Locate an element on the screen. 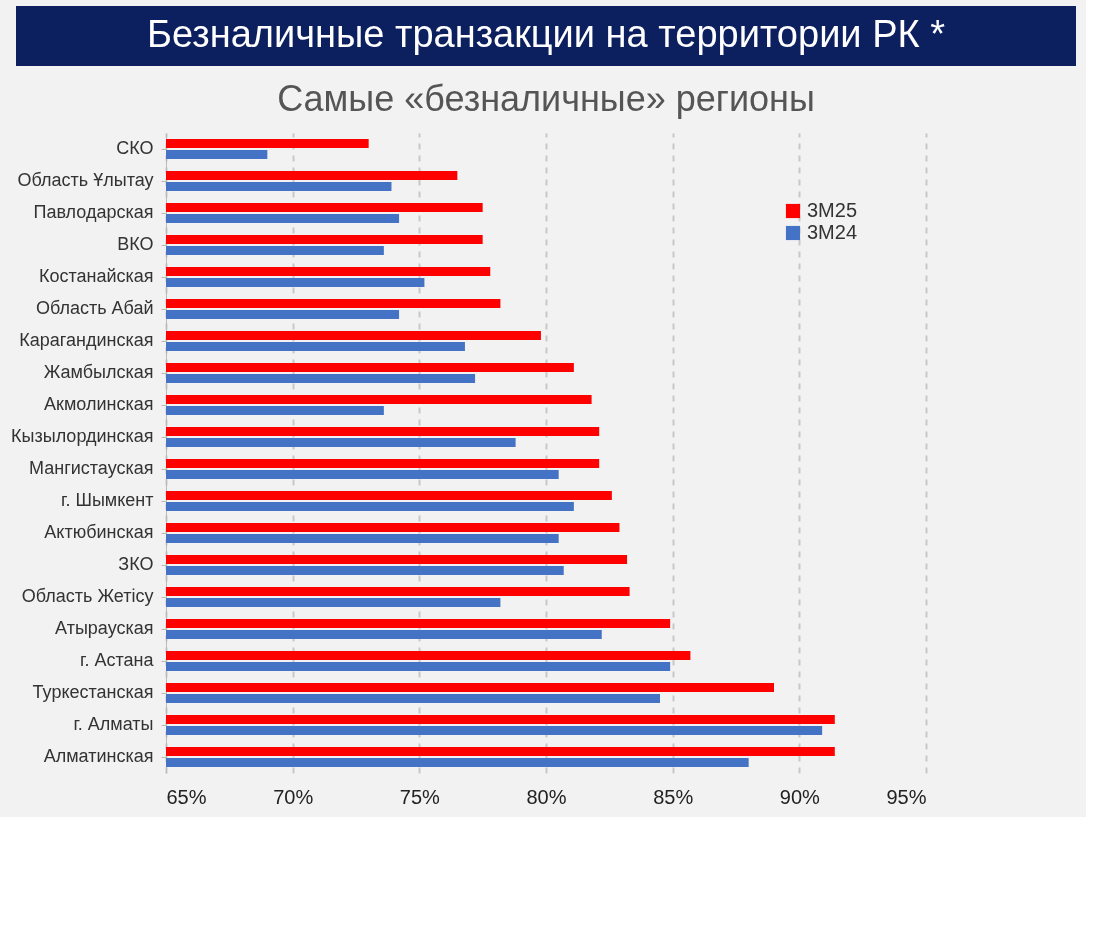 Image resolution: width=1120 pixels, height=944 pixels. y-tick-label: СКО is located at coordinates (135, 148).